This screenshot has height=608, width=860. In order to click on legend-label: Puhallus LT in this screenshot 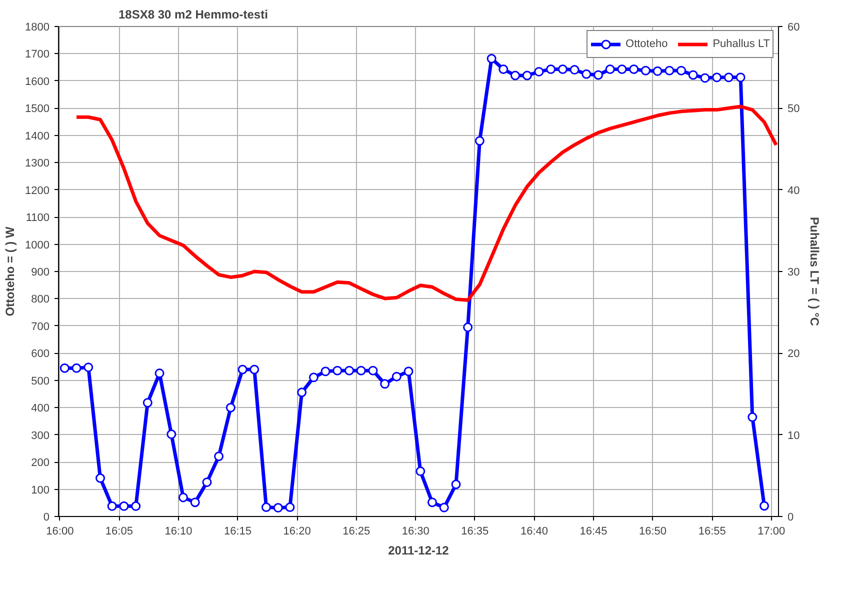, I will do `click(741, 44)`.